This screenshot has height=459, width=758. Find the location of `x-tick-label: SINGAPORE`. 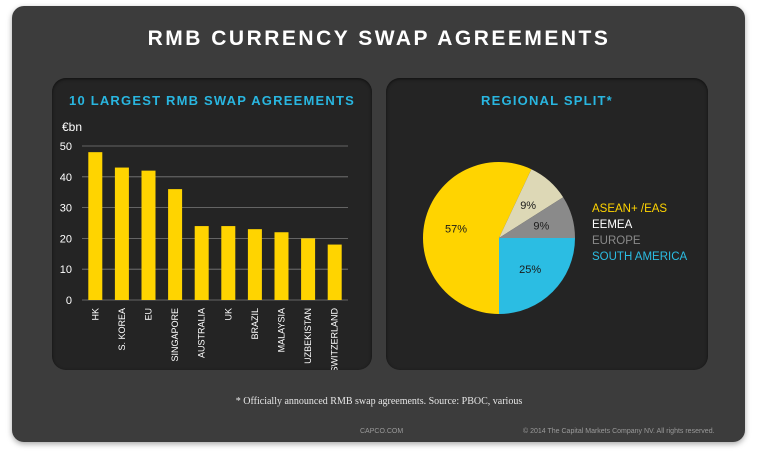

x-tick-label: SINGAPORE is located at coordinates (175, 335).